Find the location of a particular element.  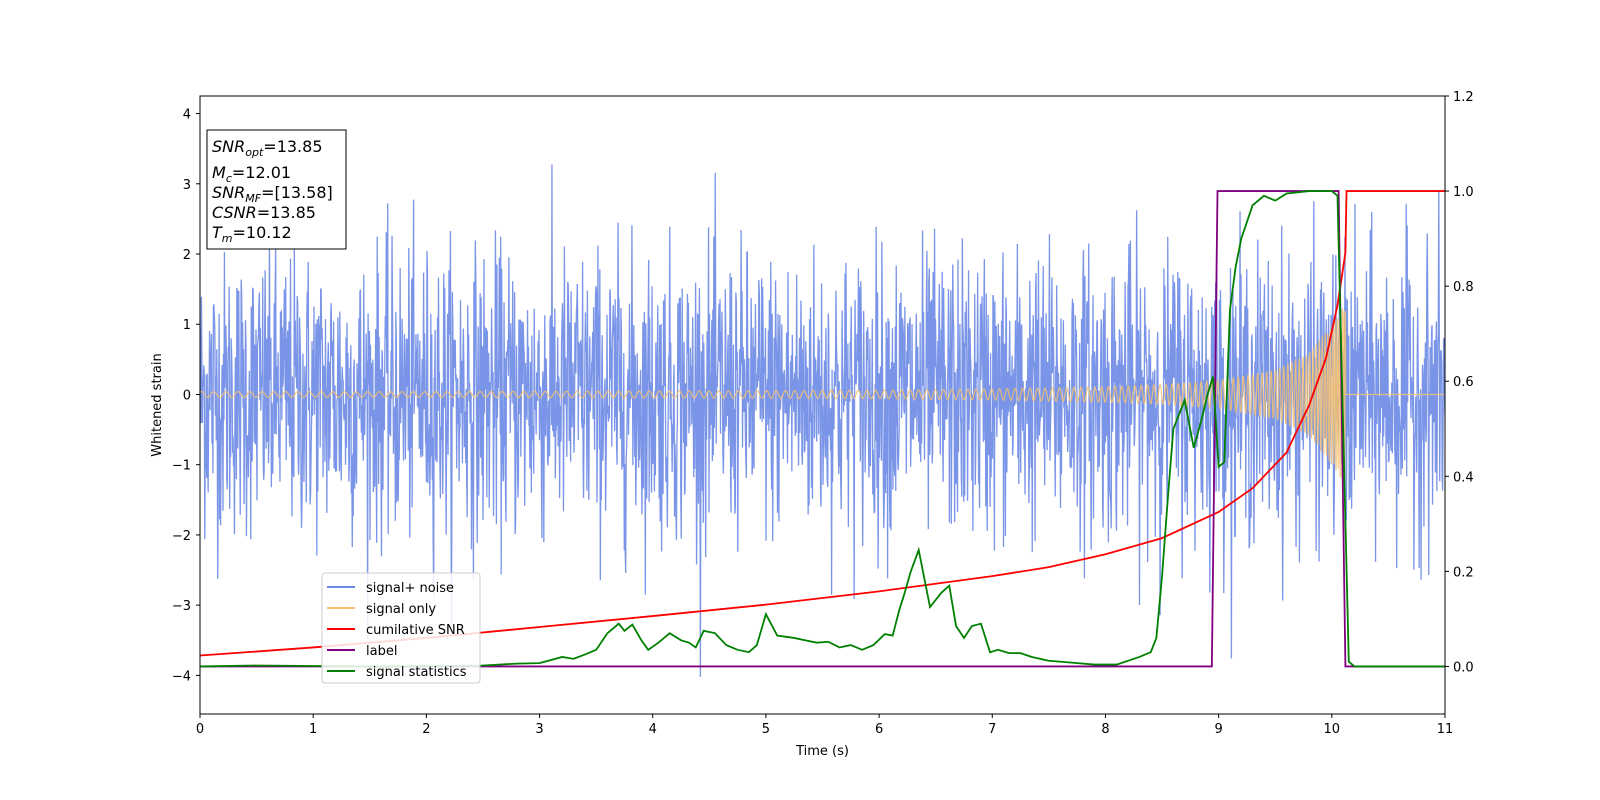

x-tick-label: 2 is located at coordinates (426, 729).